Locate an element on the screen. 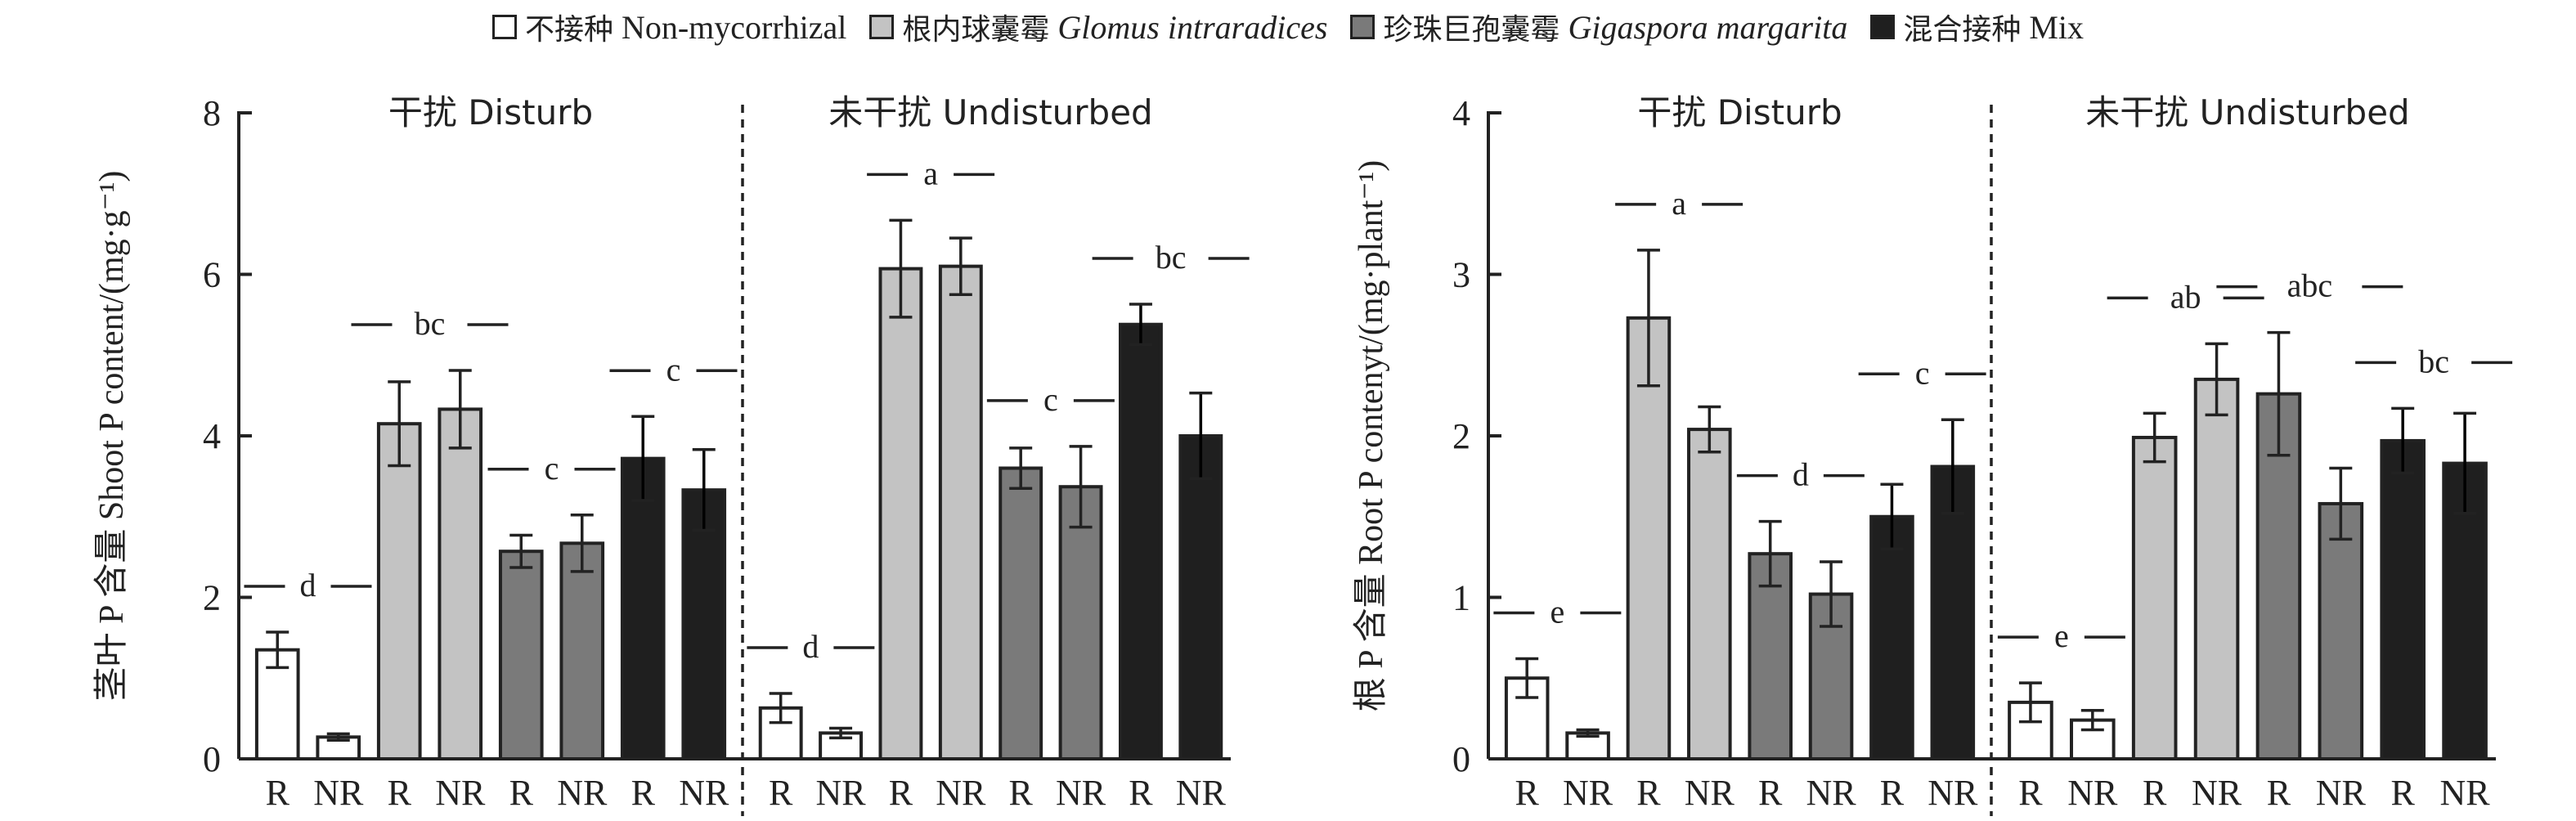 This screenshot has width=2576, height=821. legend-item-glomus-intraradices: 根内球囊霉 Glomus intraradices is located at coordinates (1098, 27).